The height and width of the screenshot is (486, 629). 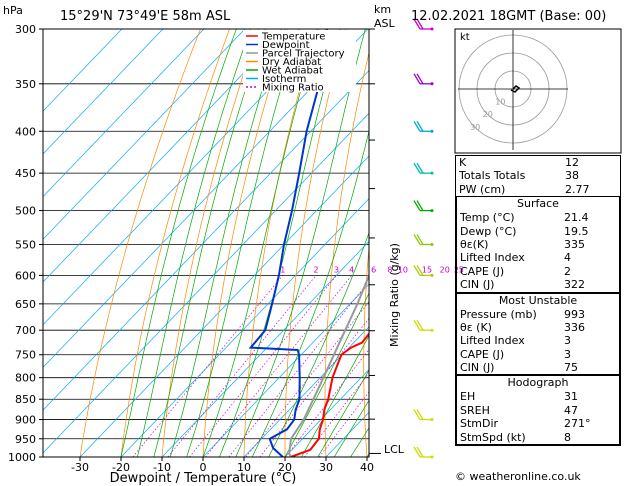 I want to click on temperature-tick-label: 20, so click(x=285, y=467).